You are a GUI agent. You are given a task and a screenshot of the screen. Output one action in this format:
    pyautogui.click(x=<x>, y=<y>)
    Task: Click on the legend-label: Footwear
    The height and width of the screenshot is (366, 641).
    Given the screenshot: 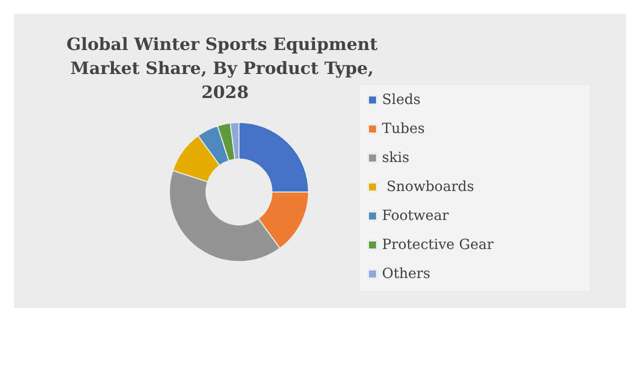 What is the action you would take?
    pyautogui.click(x=416, y=216)
    